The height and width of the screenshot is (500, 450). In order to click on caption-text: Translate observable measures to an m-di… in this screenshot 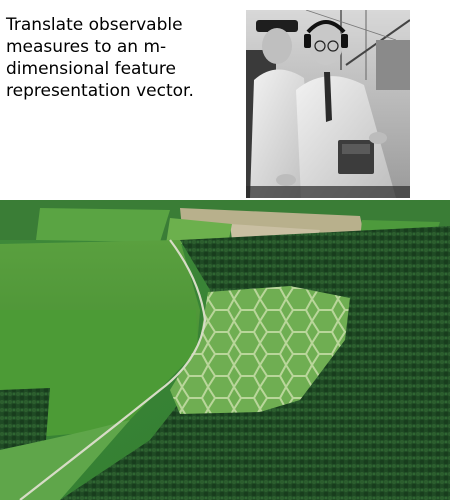, I will do `click(100, 58)`.